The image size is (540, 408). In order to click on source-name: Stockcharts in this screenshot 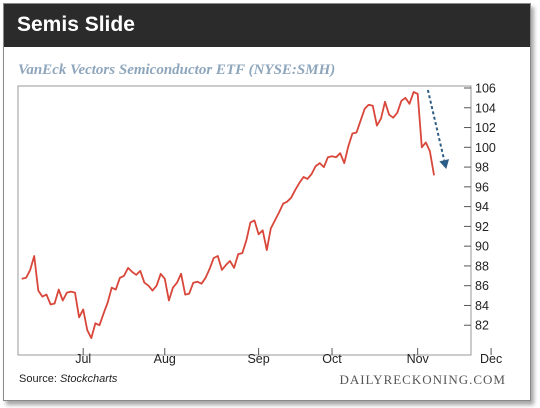, I will do `click(88, 379)`.